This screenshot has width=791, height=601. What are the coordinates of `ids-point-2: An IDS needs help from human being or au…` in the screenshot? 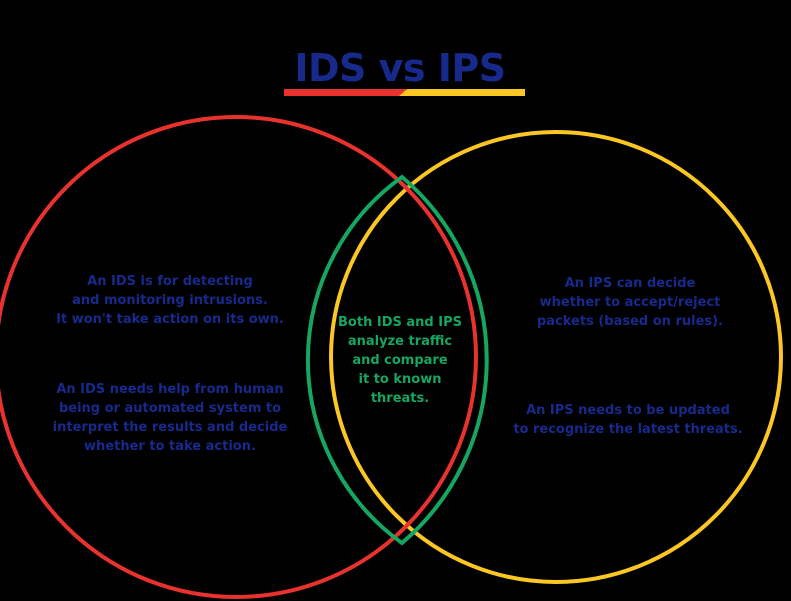 It's located at (170, 418).